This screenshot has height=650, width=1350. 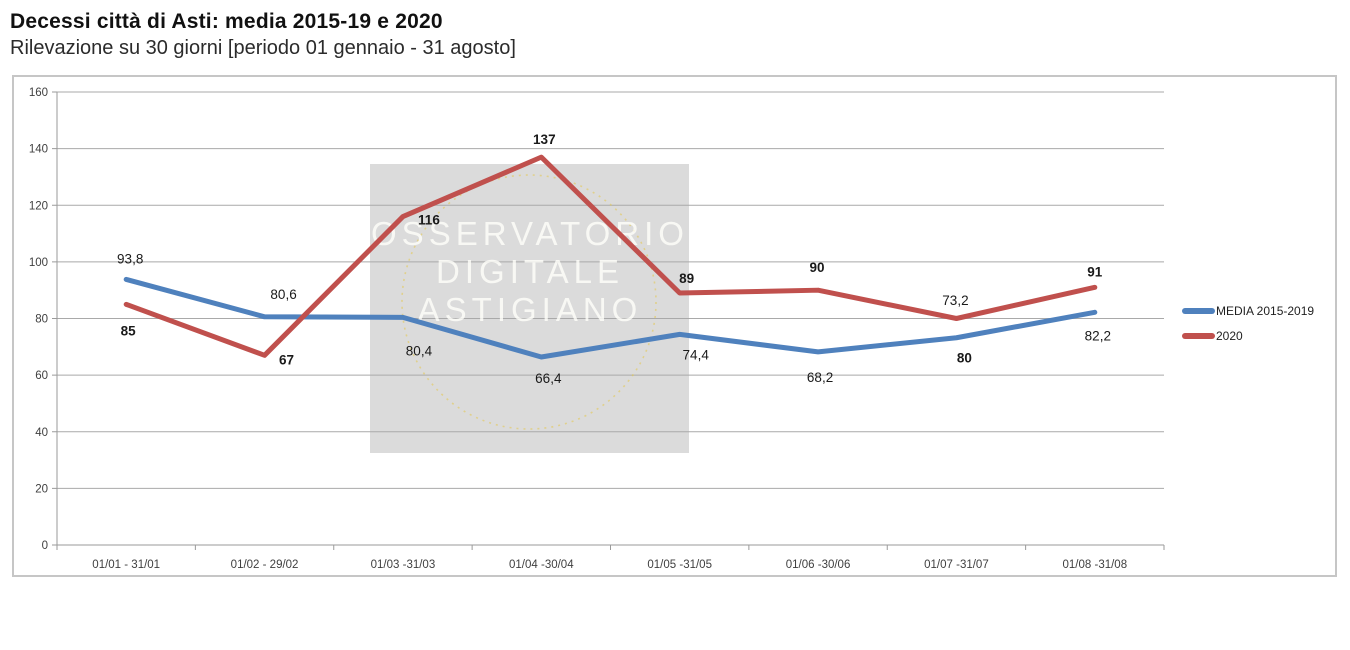 I want to click on x-axis-label: 01/05 -31/05, so click(x=679, y=565).